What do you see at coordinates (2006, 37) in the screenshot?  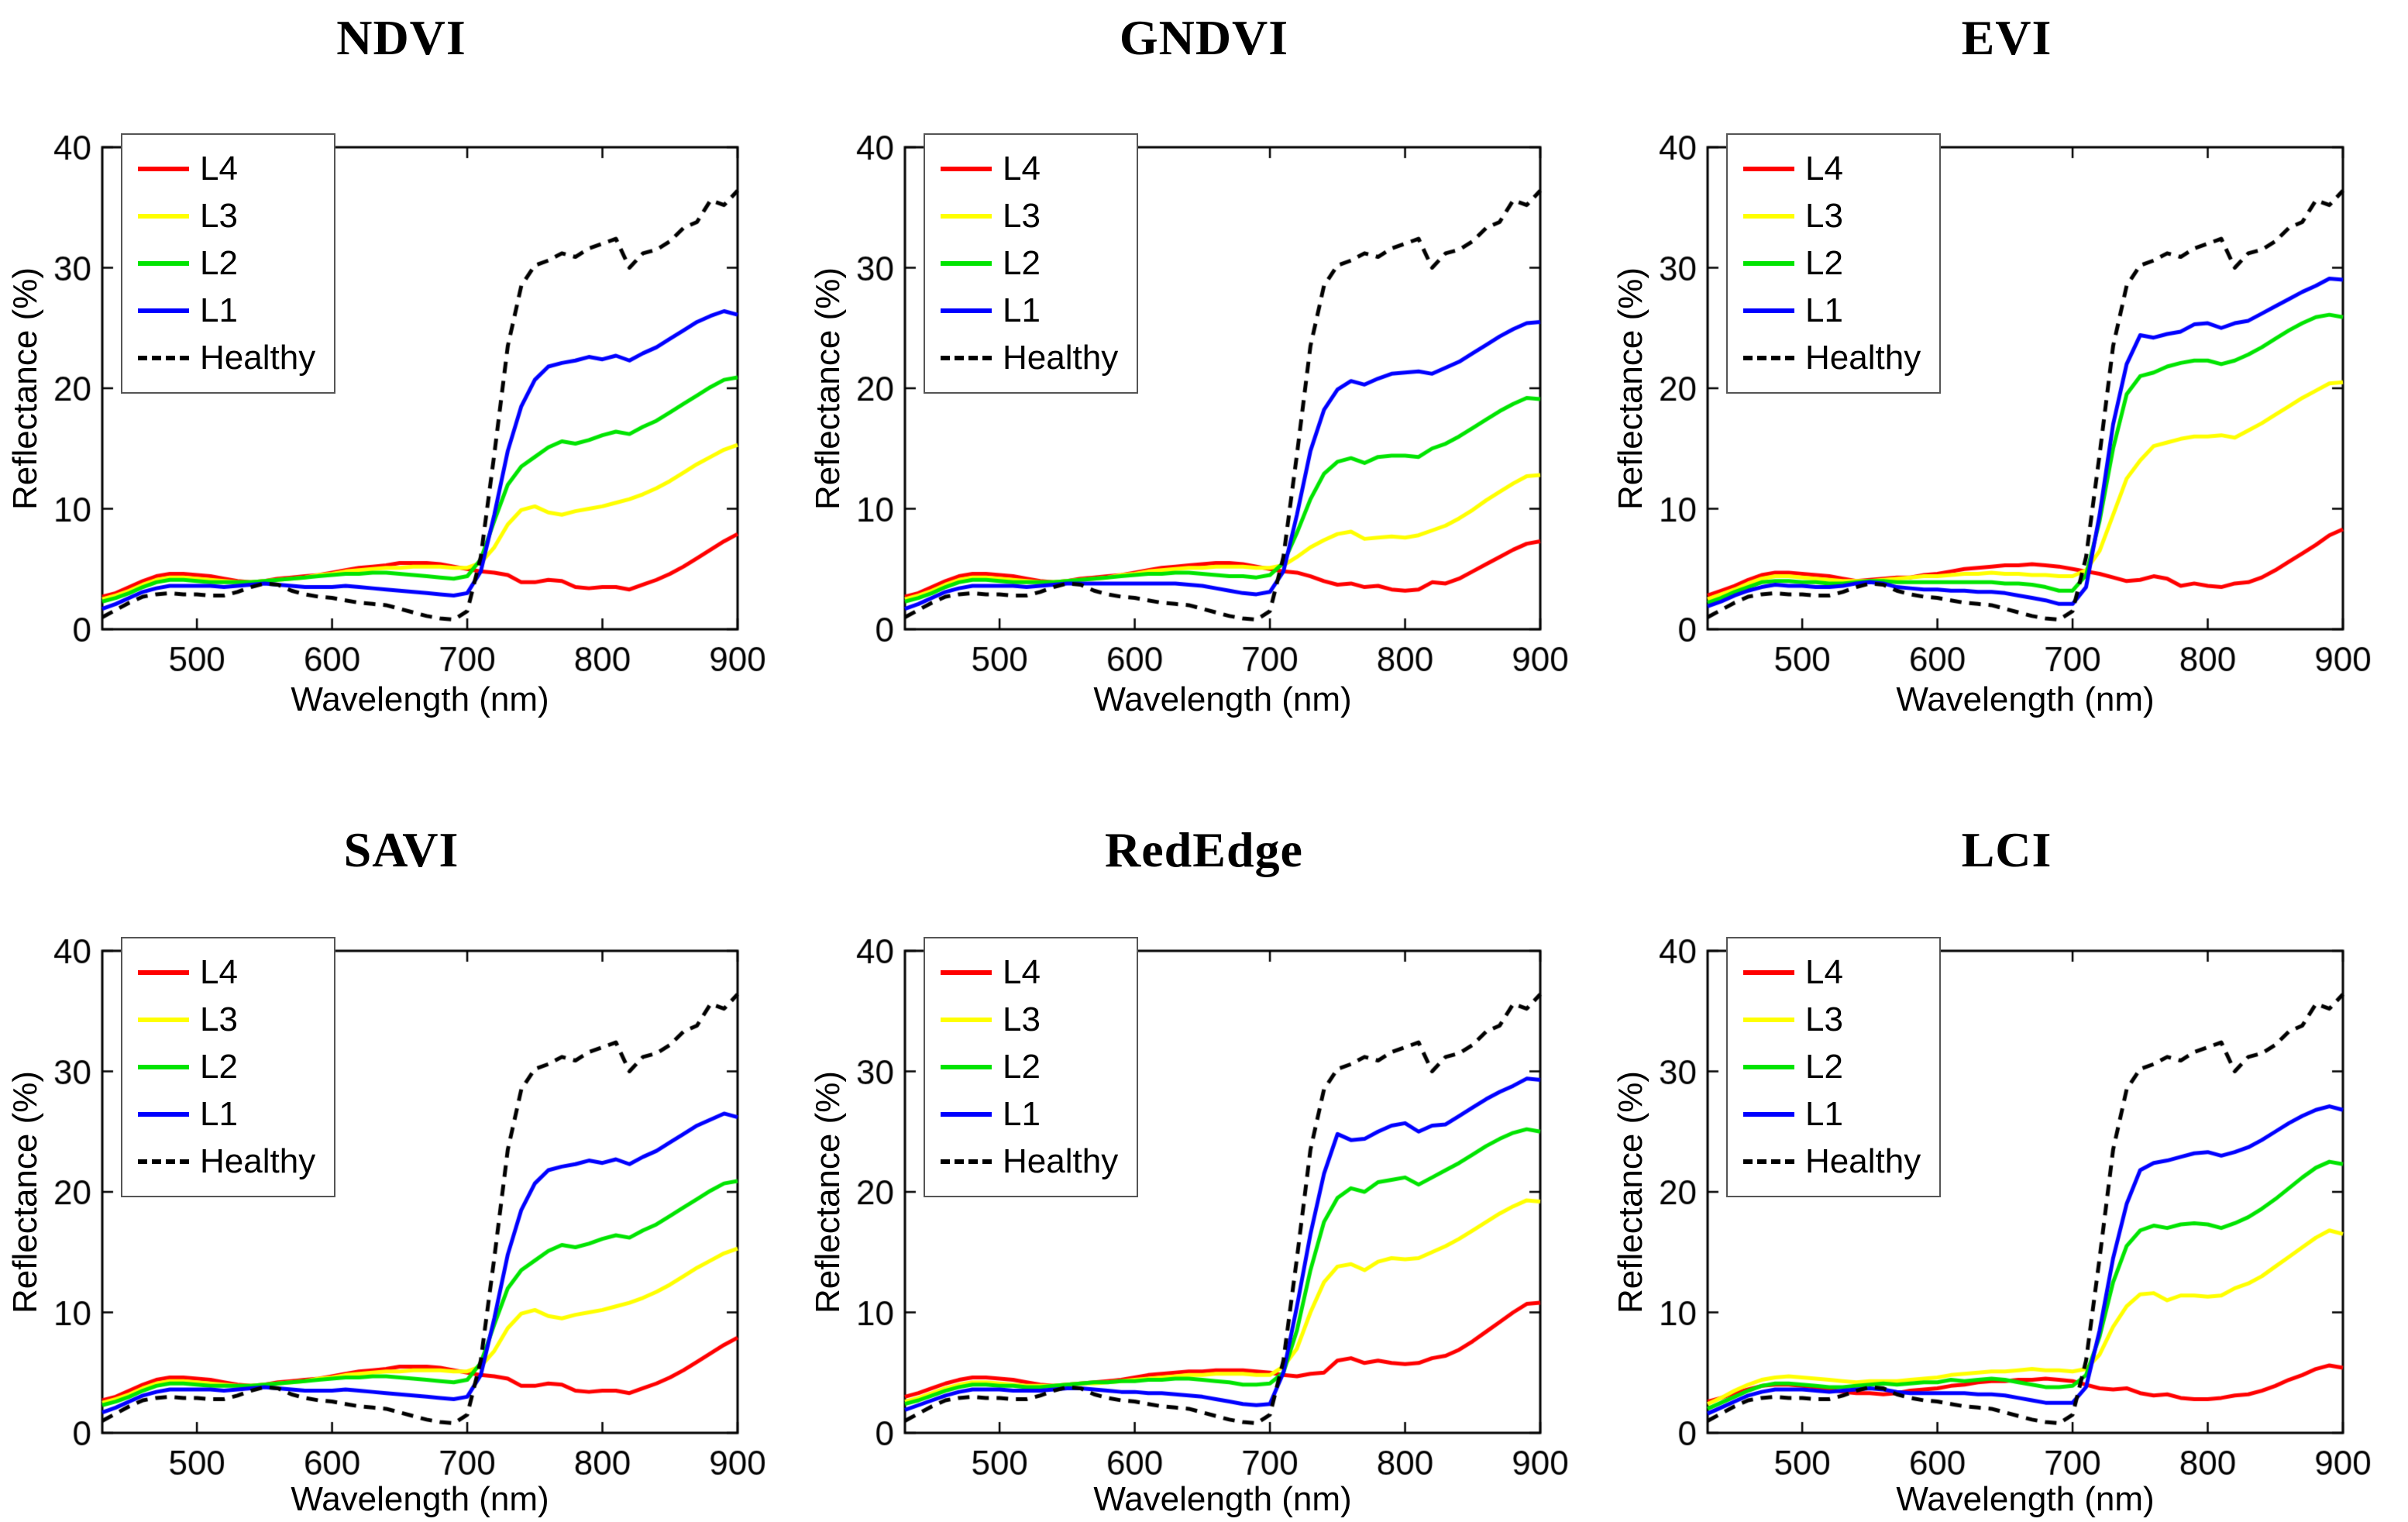 I see `chart-title: EVI` at bounding box center [2006, 37].